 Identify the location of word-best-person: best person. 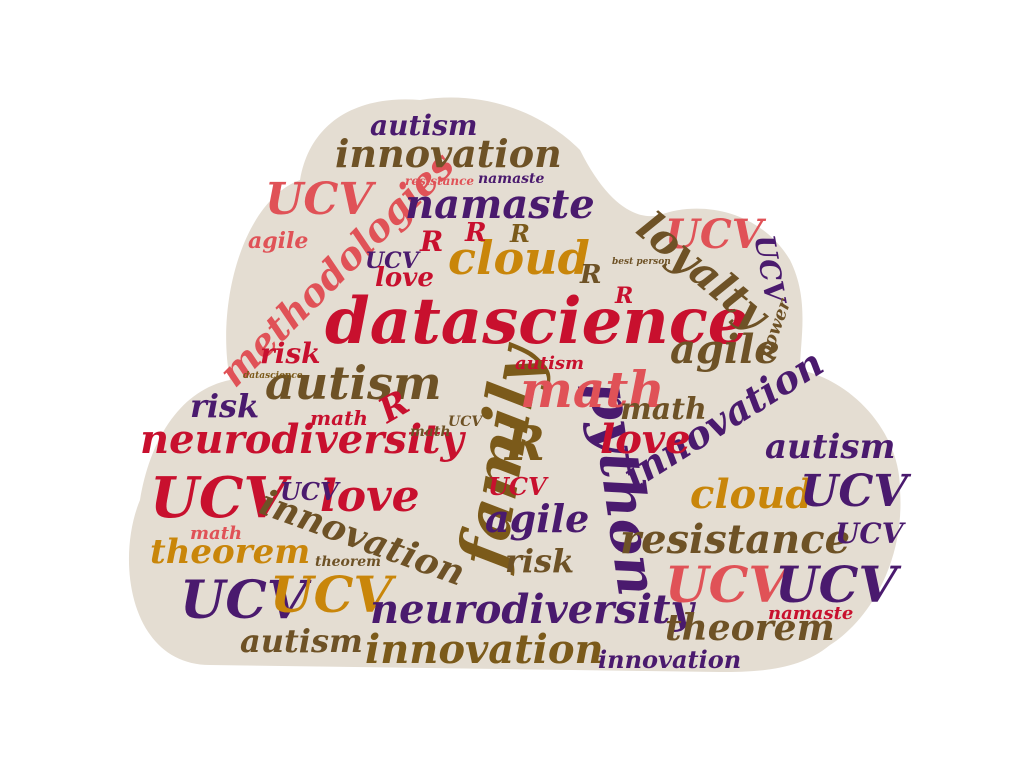
(641, 262).